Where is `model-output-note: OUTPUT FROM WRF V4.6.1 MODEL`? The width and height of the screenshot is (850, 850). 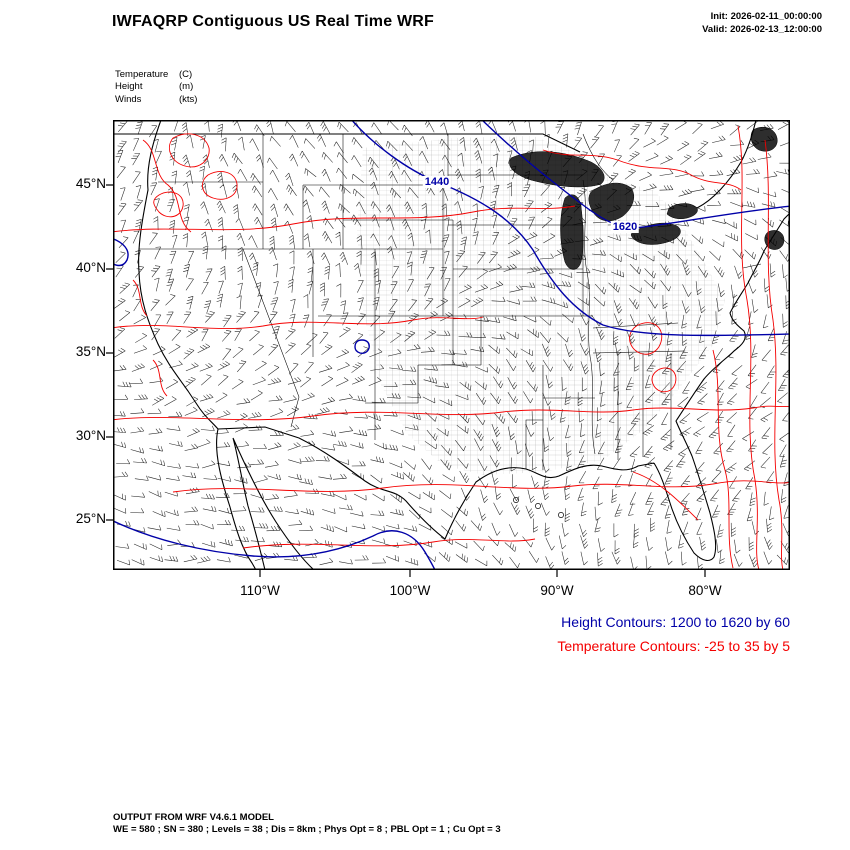
model-output-note: OUTPUT FROM WRF V4.6.1 MODEL is located at coordinates (193, 817).